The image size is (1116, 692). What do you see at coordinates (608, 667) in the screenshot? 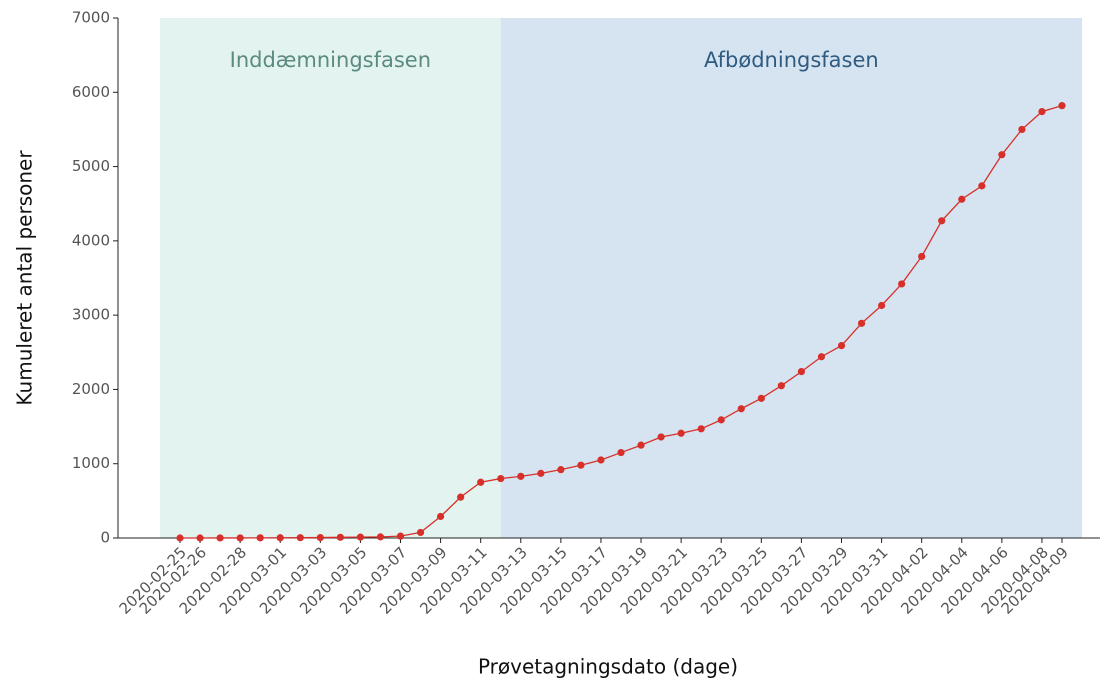
I see `x-axis-title: Prøvetagningsdato (dage)` at bounding box center [608, 667].